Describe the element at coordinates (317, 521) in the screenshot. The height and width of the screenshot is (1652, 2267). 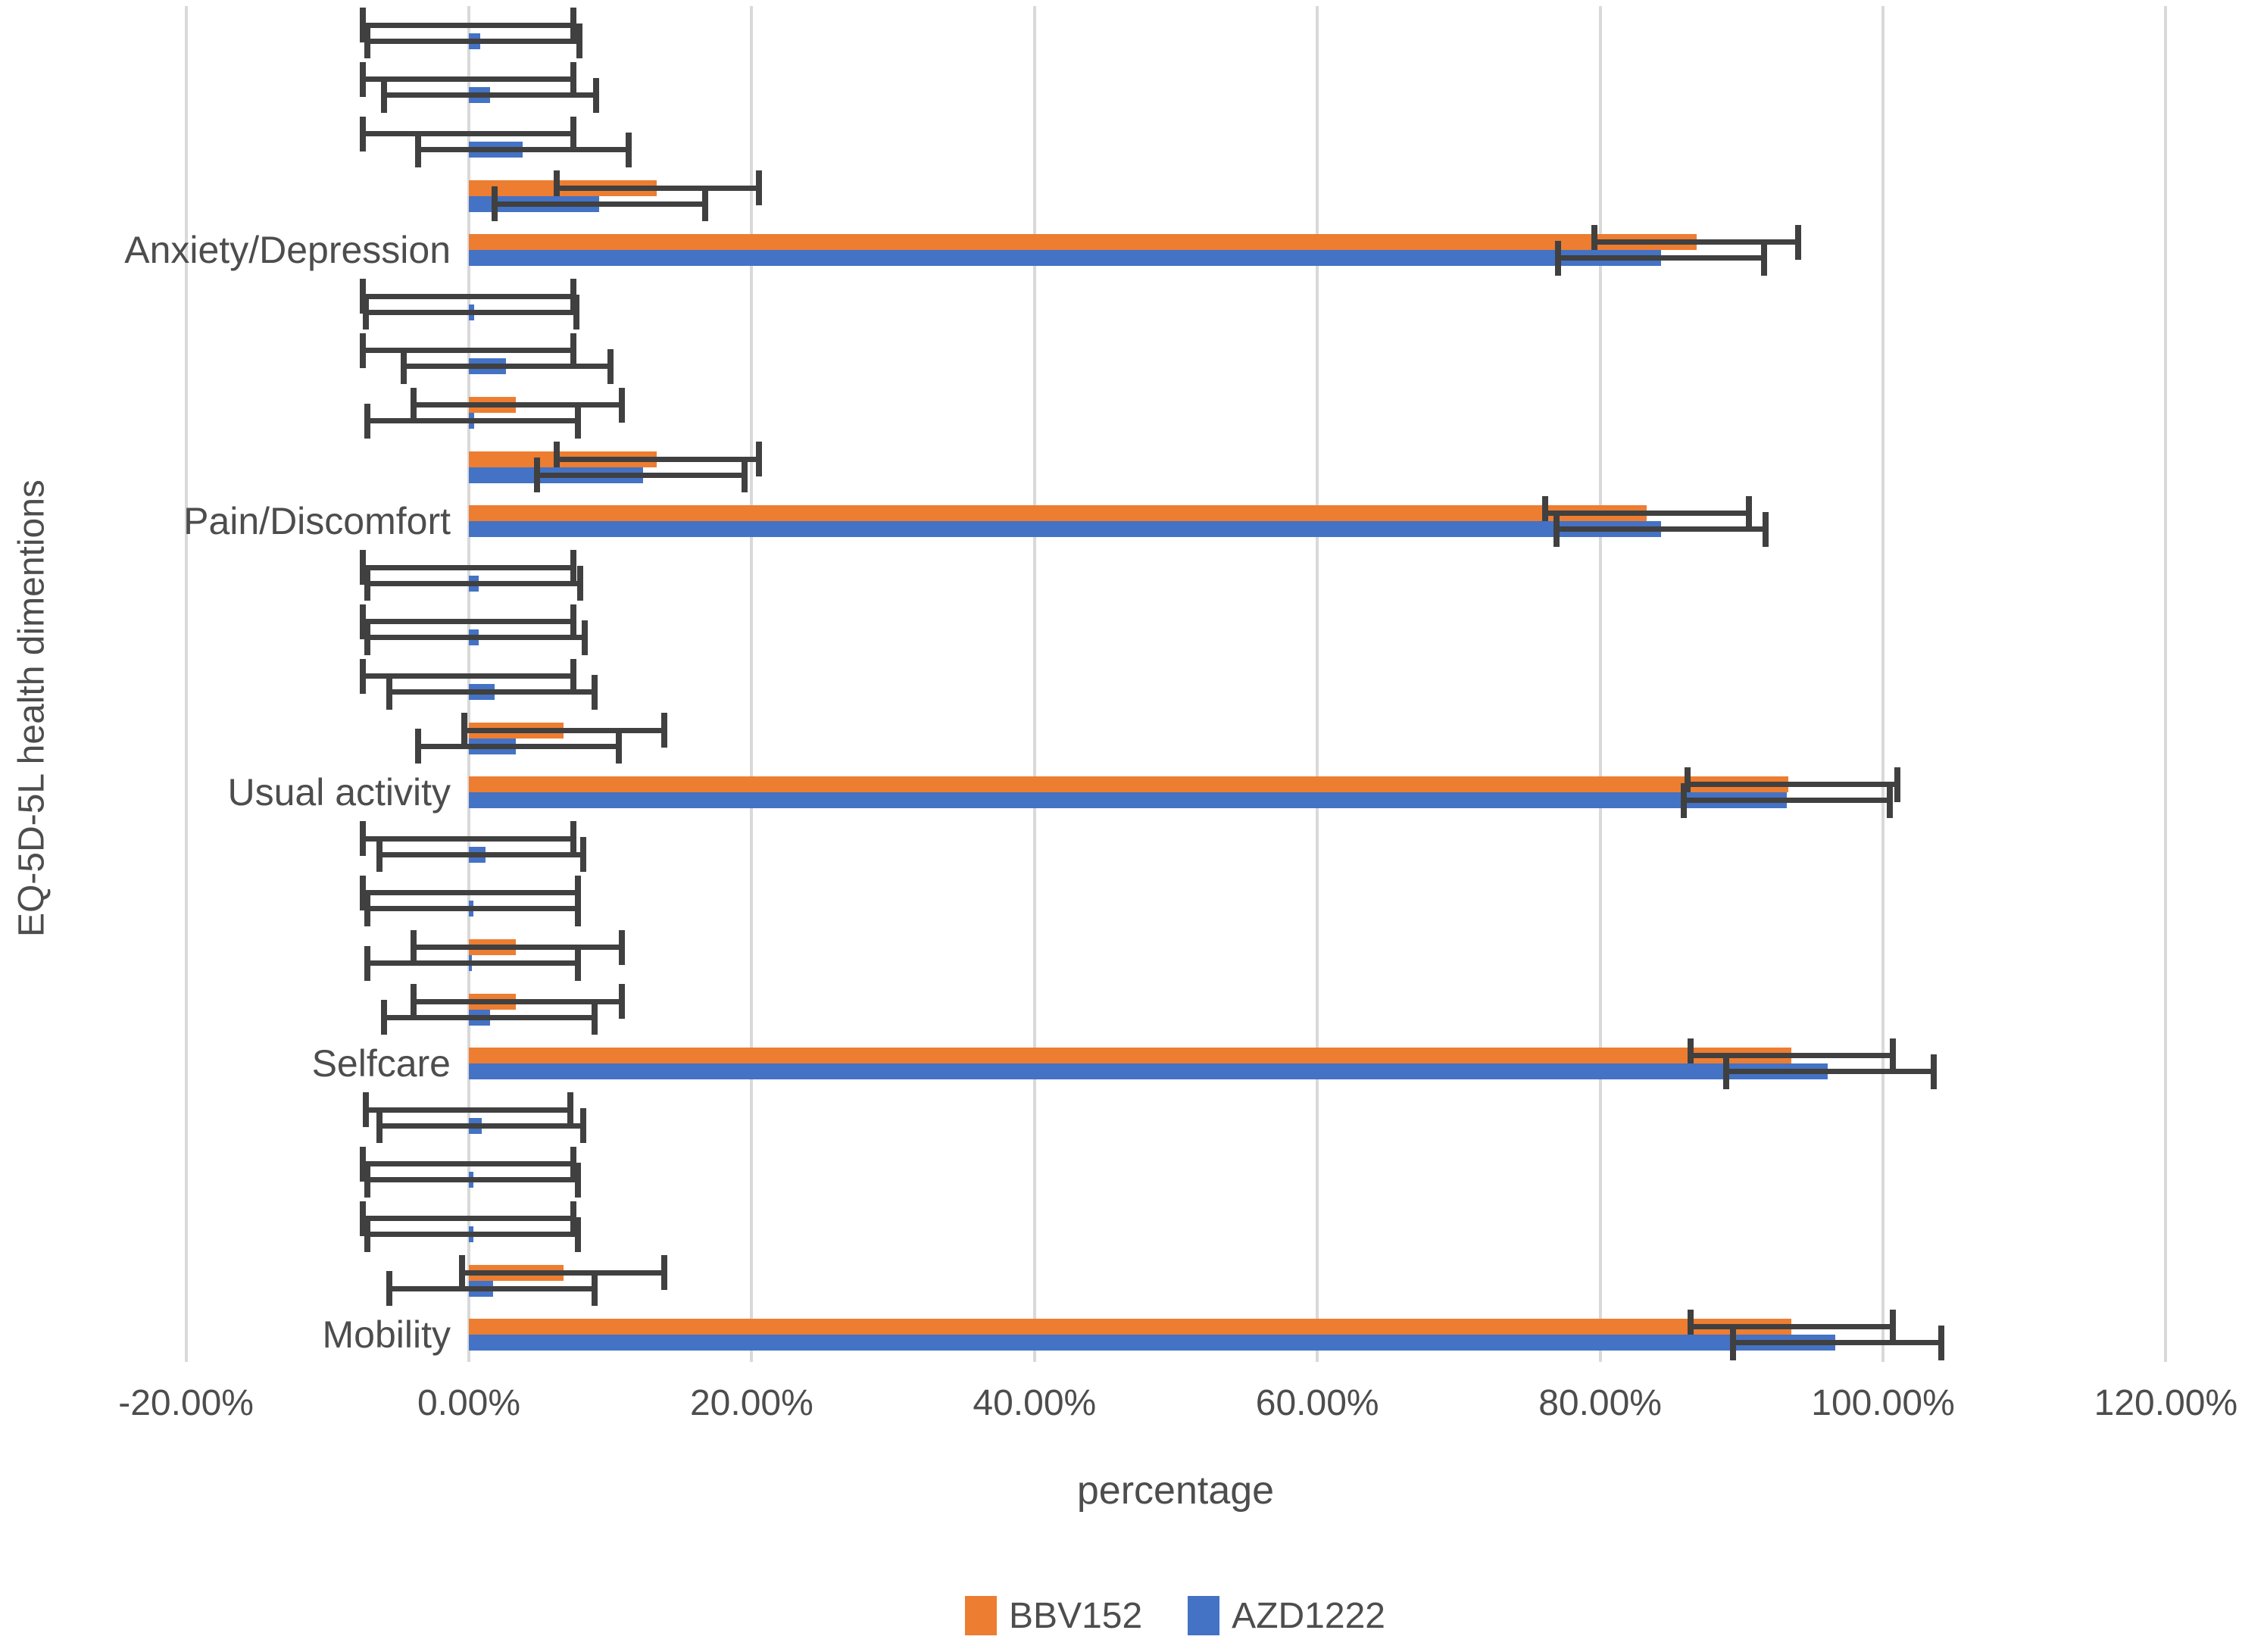
I see `category-label: Pain/Discomfort` at that location.